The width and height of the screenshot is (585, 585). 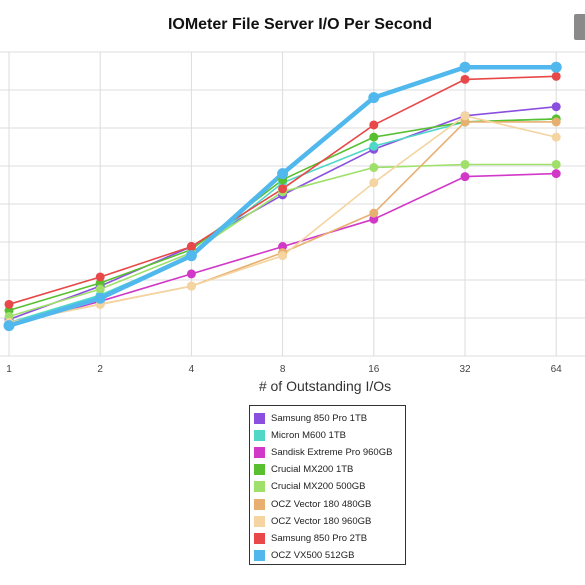 I want to click on legend-item: OCZ VX500 512GB, so click(x=329, y=555).